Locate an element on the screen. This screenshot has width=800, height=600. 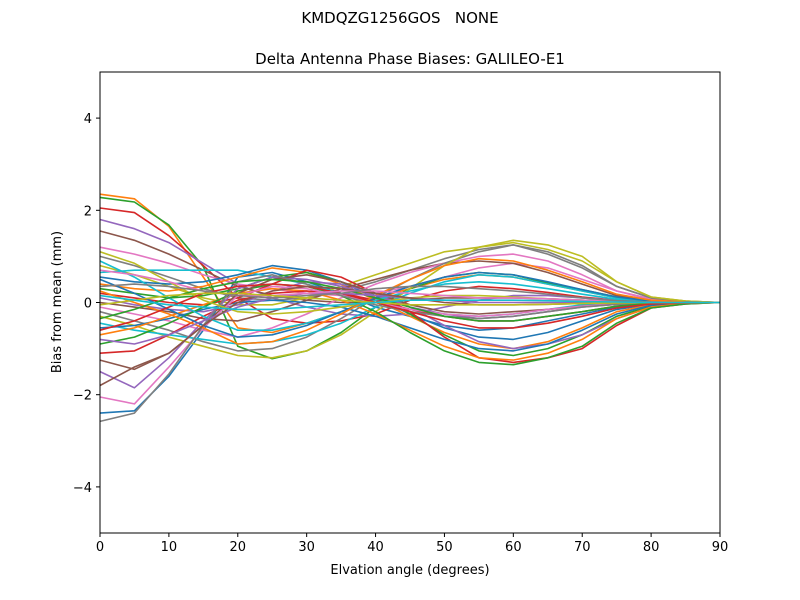
y-tick-label: 4 is located at coordinates (88, 119).